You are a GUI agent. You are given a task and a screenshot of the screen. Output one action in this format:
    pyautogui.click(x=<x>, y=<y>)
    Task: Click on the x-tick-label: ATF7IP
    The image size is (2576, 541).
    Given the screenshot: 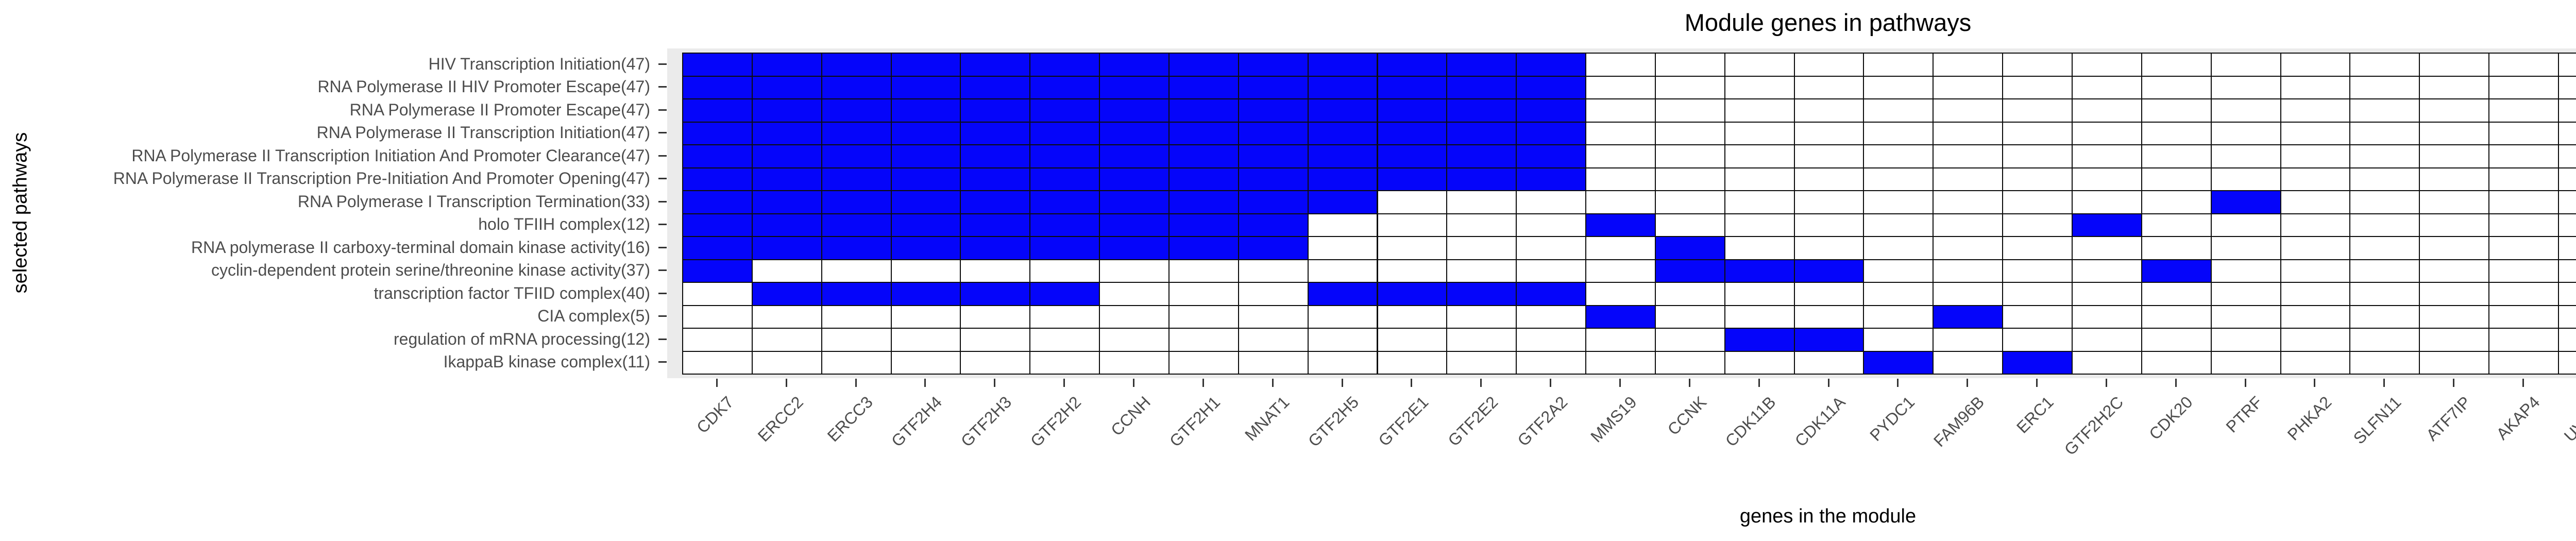 What is the action you would take?
    pyautogui.click(x=2448, y=419)
    